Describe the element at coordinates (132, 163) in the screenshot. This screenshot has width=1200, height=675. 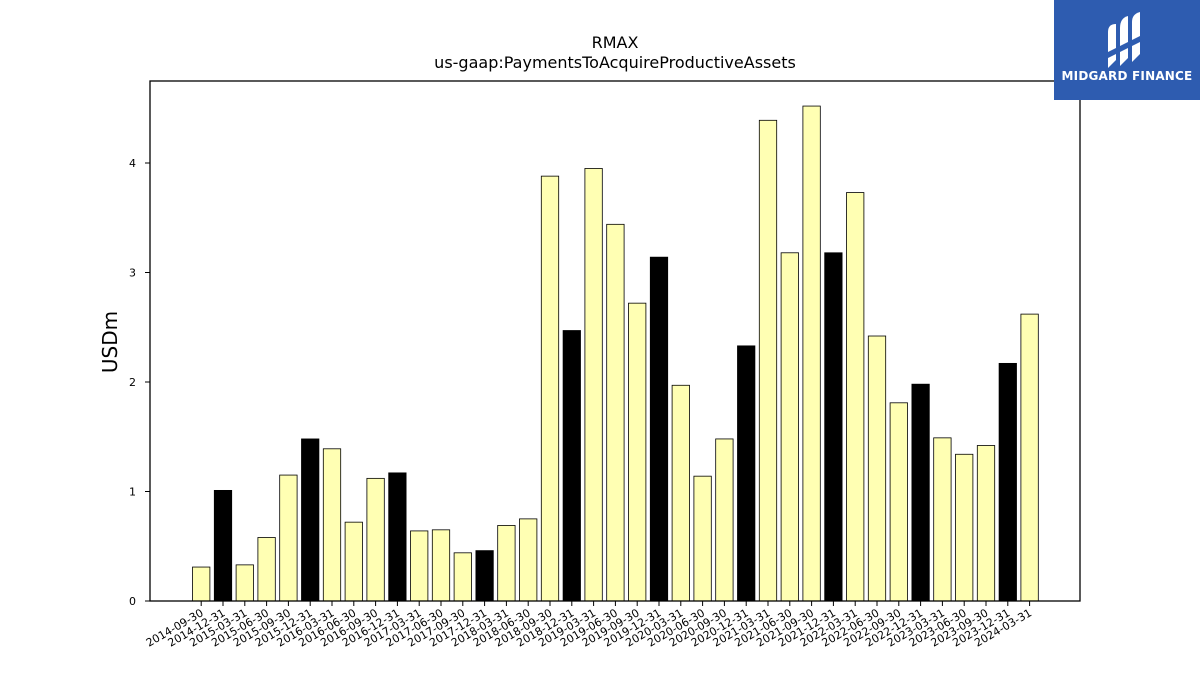
I see `y-tick-label: 4` at that location.